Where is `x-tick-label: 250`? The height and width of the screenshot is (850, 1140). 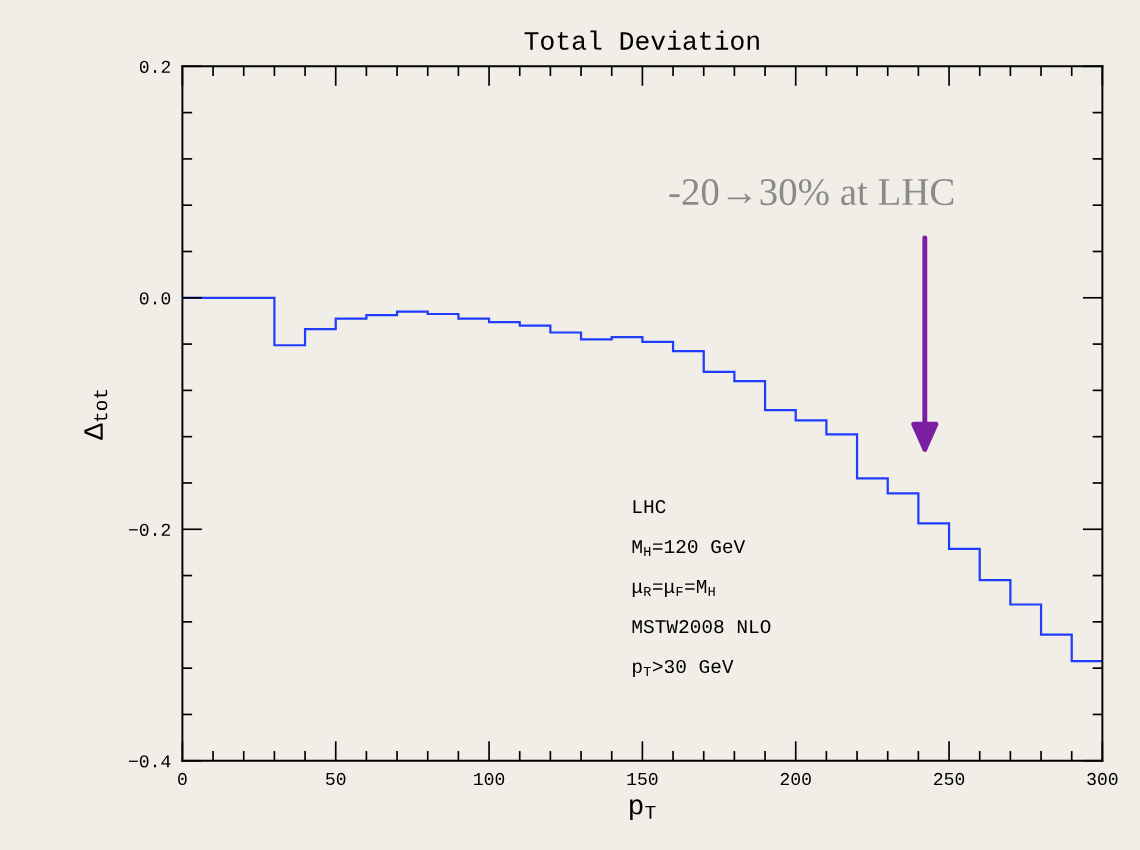
x-tick-label: 250 is located at coordinates (949, 779).